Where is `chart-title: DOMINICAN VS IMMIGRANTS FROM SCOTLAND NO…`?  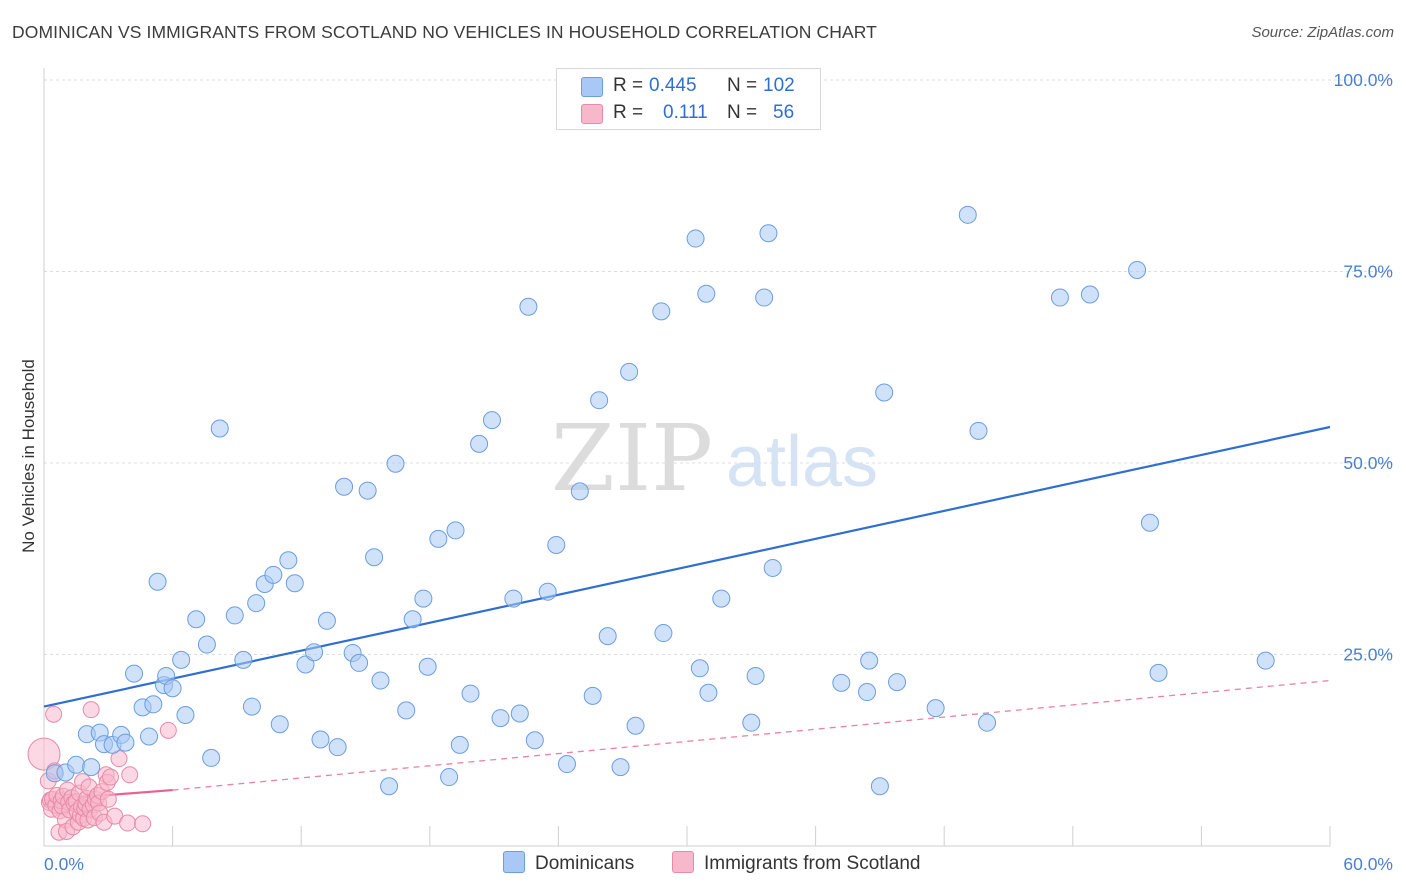 chart-title: DOMINICAN VS IMMIGRANTS FROM SCOTLAND NO… is located at coordinates (444, 32).